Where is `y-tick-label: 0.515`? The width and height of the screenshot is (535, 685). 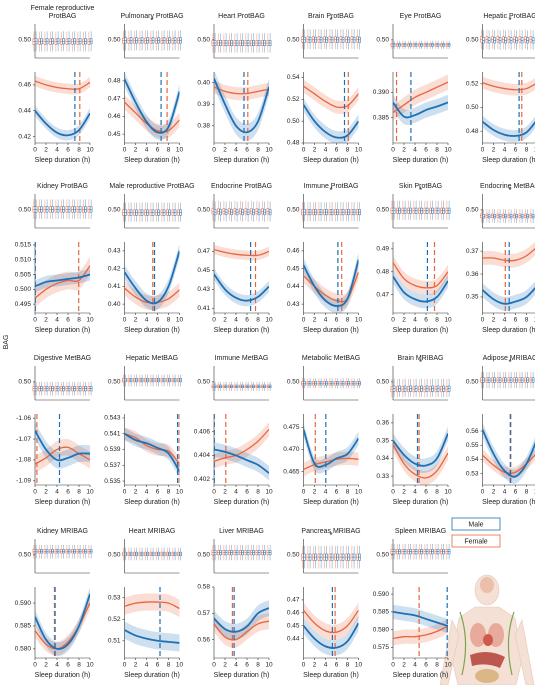
y-tick-label: 0.515 is located at coordinates (23, 245).